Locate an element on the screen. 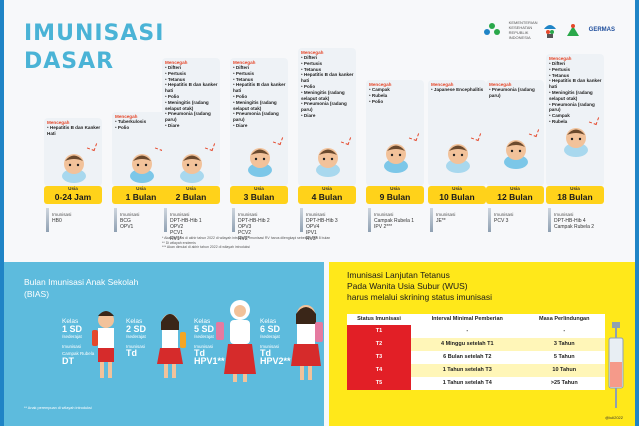 The width and height of the screenshot is (639, 426). sederajat-label: /sederajat is located at coordinates (204, 336).